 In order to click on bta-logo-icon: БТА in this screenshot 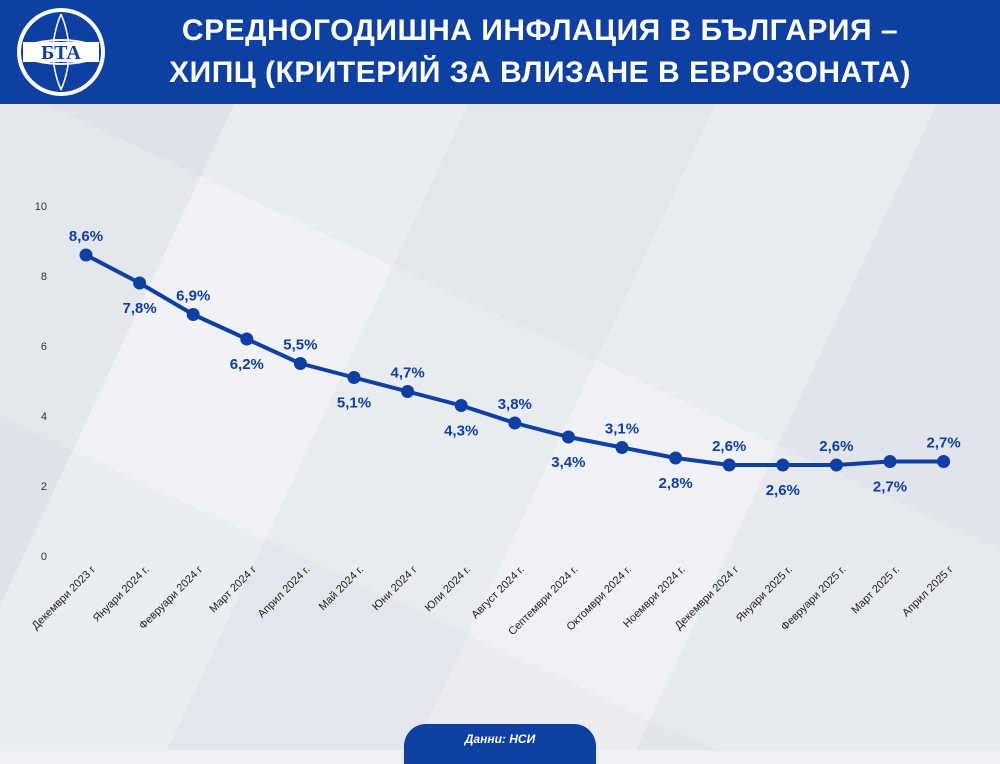, I will do `click(61, 52)`.